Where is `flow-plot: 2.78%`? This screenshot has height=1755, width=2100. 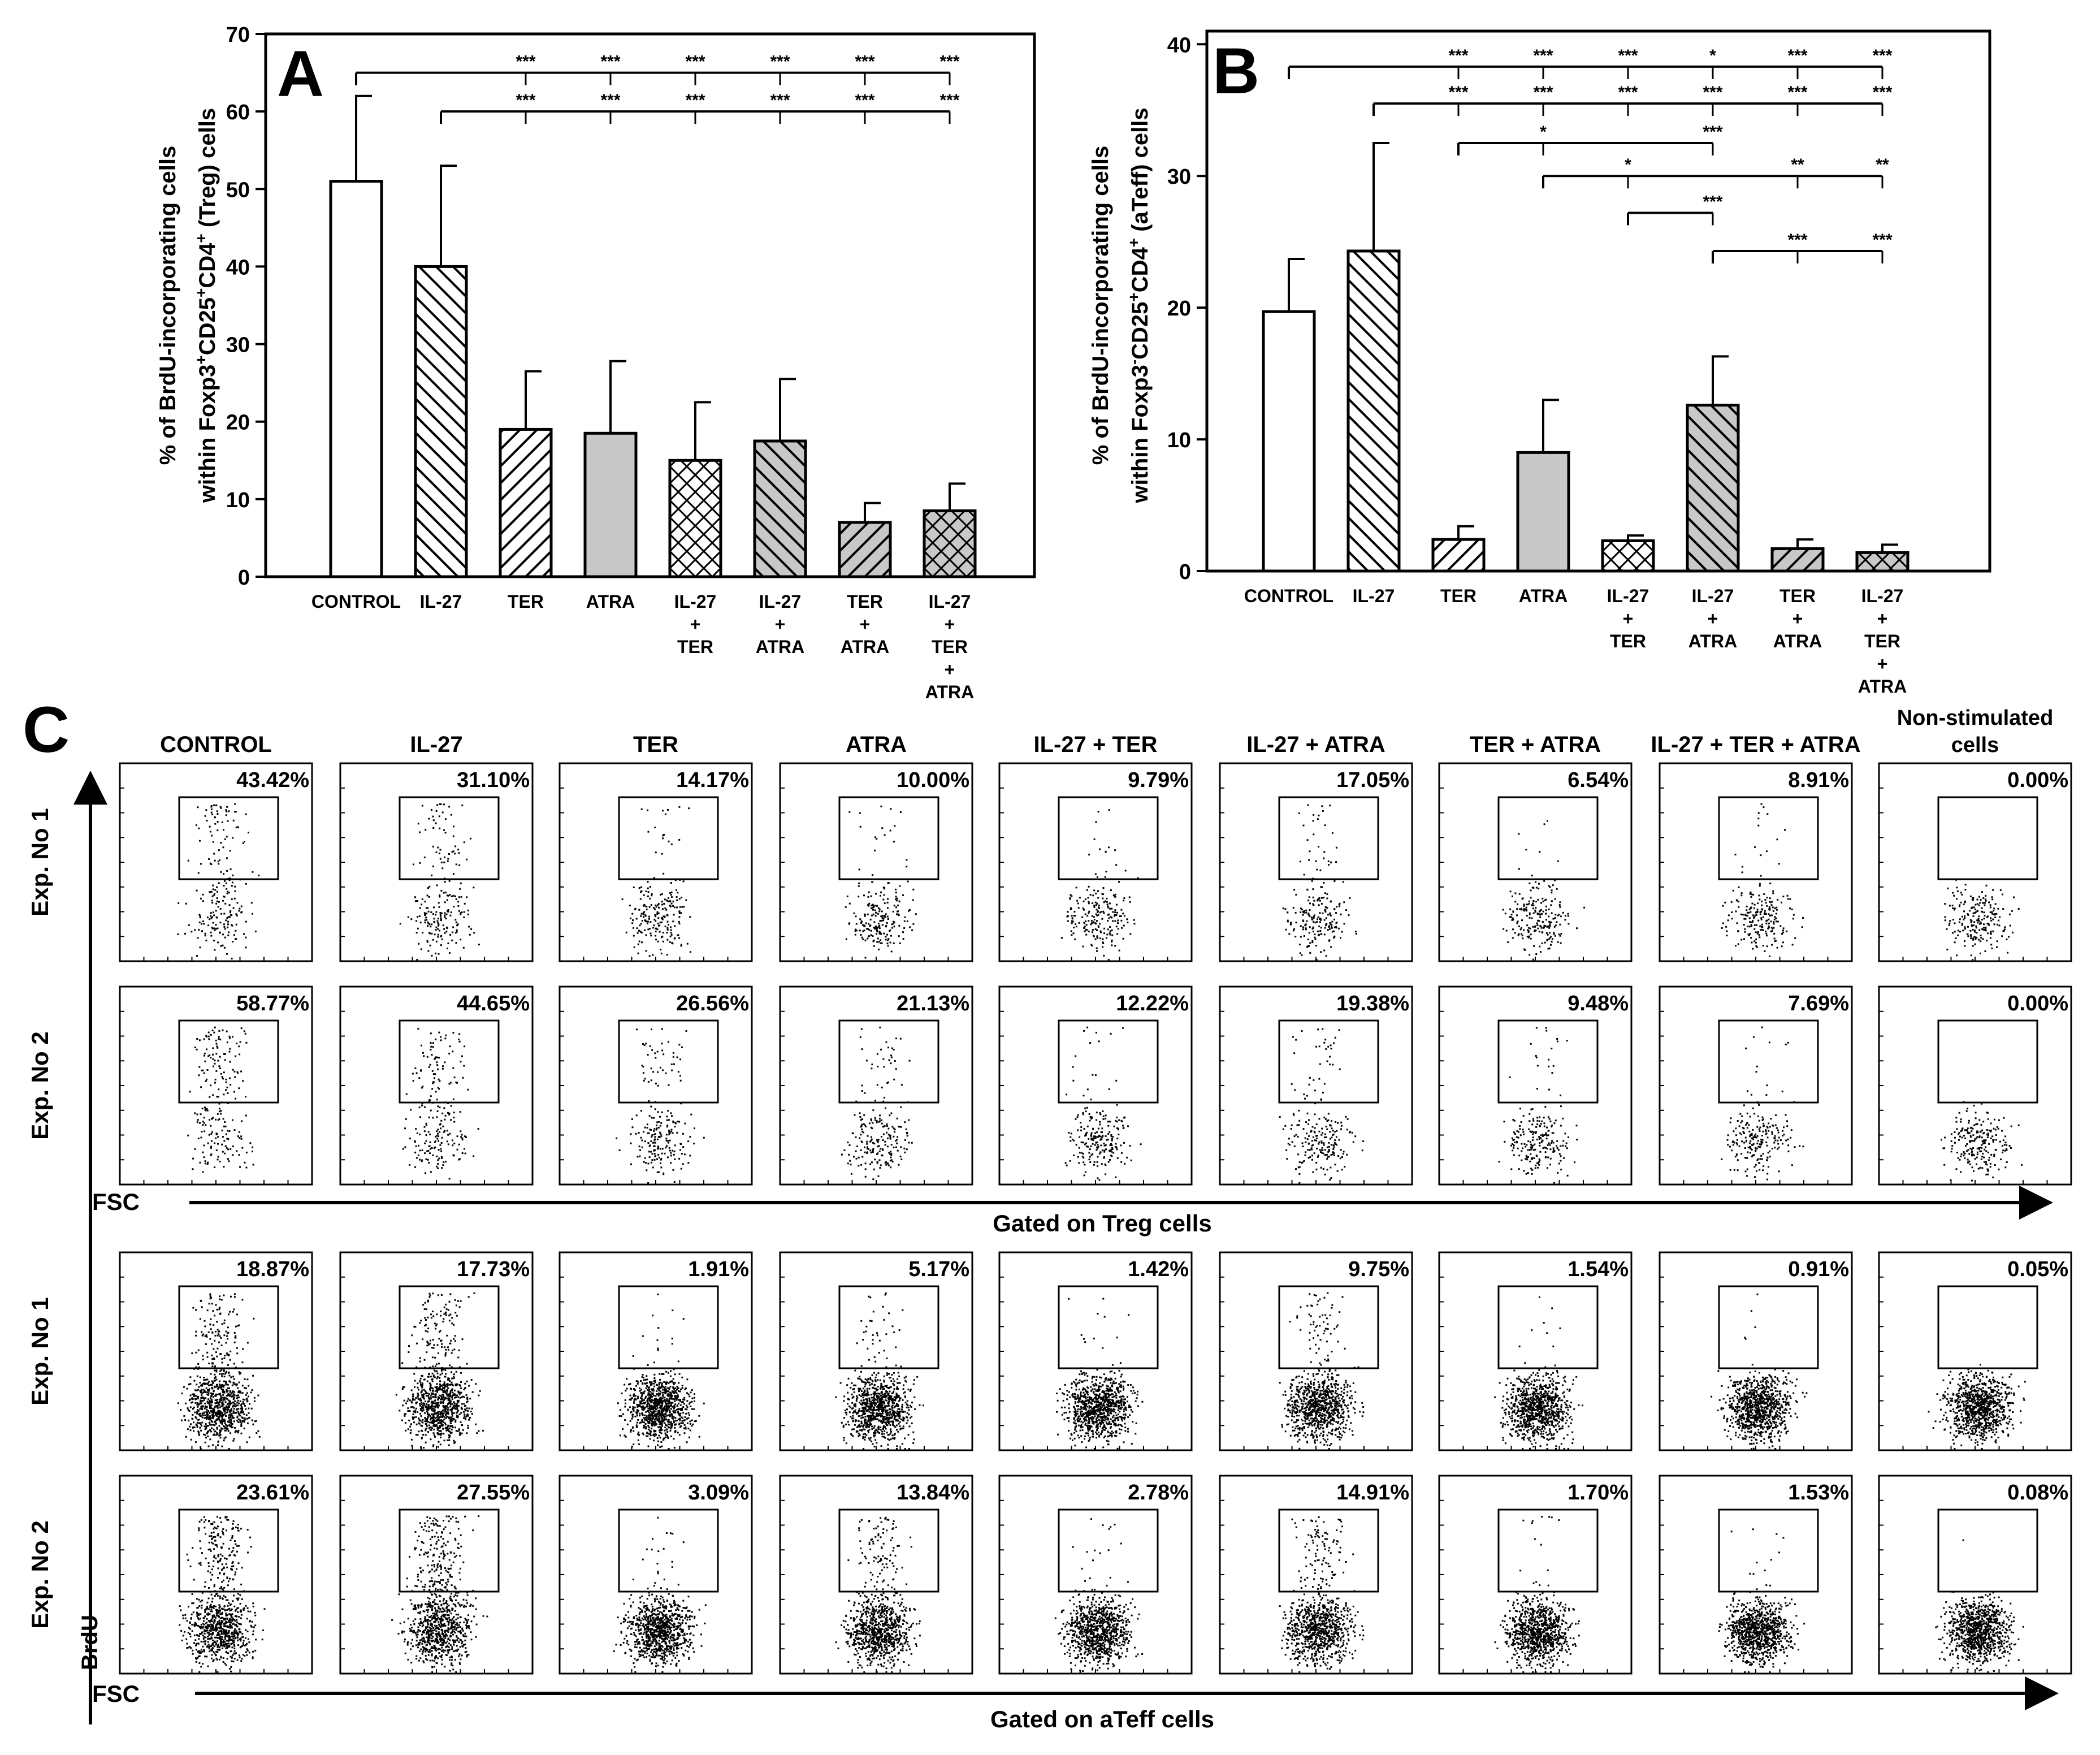
flow-plot: 2.78% is located at coordinates (1095, 1575).